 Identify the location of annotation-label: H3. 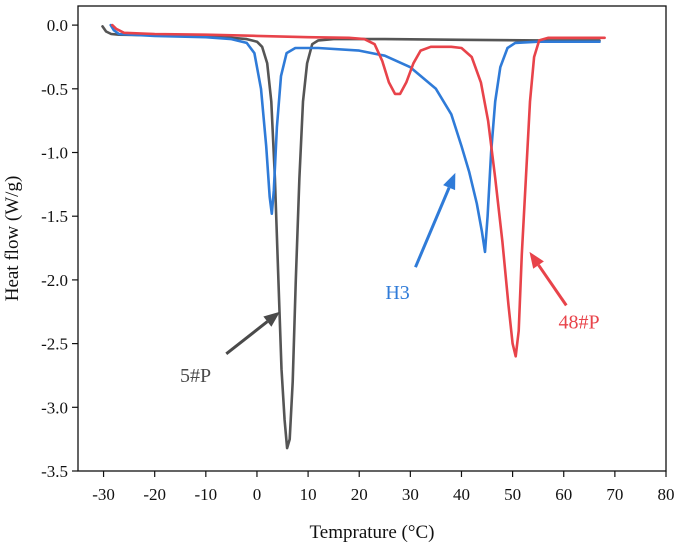
(397, 293).